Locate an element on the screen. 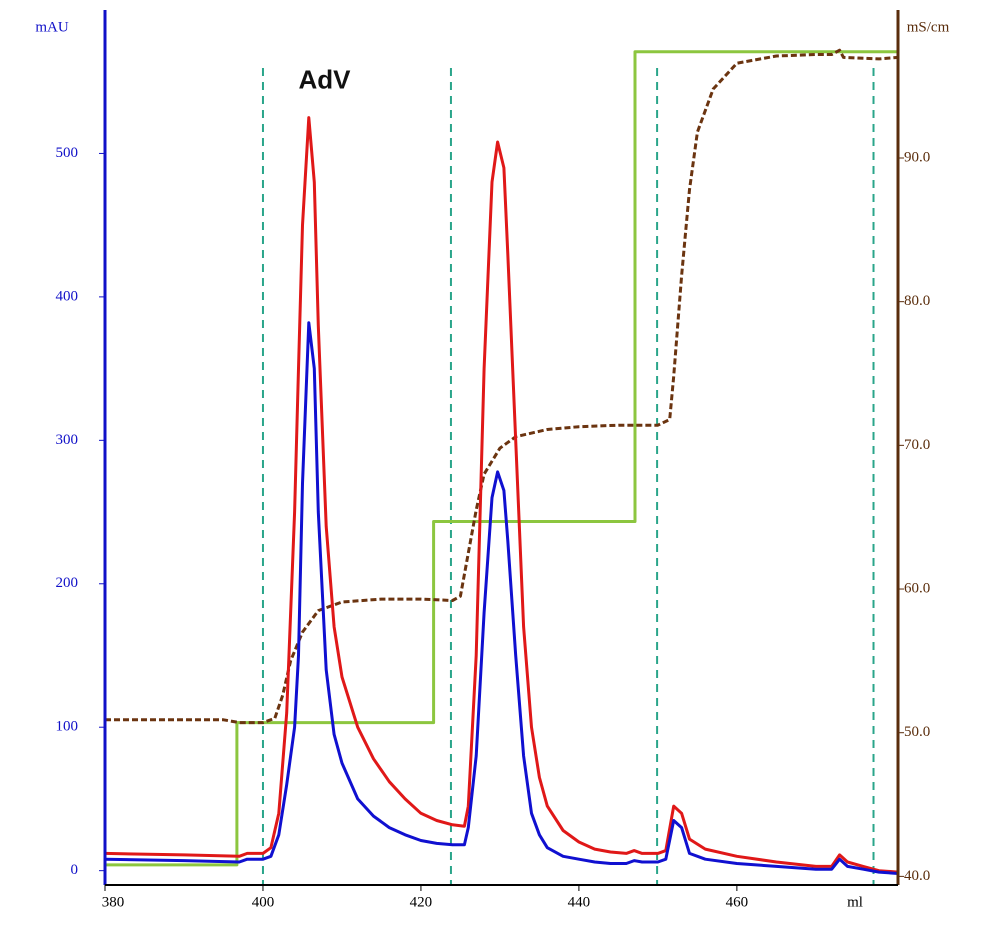 The height and width of the screenshot is (941, 1000). y2-tick-label: 90.0 is located at coordinates (917, 157).